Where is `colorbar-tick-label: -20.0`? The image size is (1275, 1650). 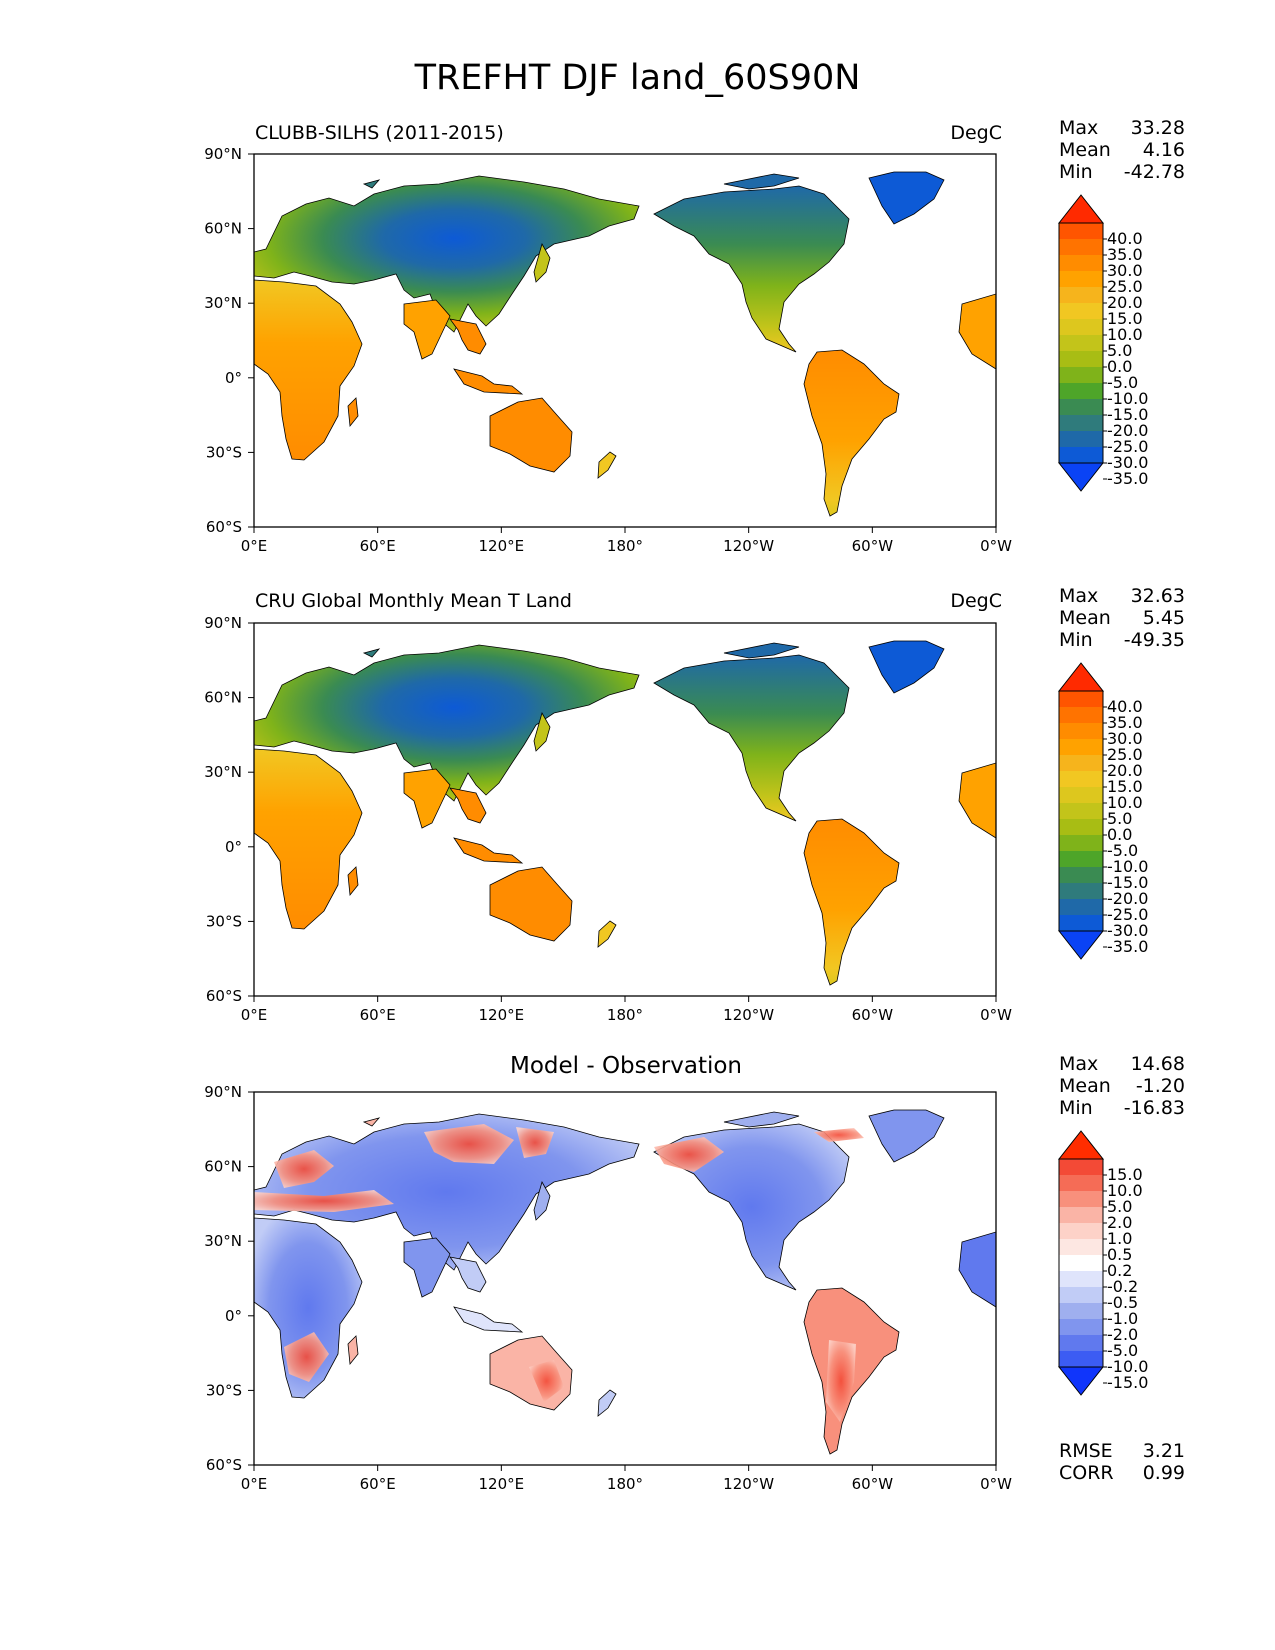
colorbar-tick-label: -20.0 is located at coordinates (1127, 430).